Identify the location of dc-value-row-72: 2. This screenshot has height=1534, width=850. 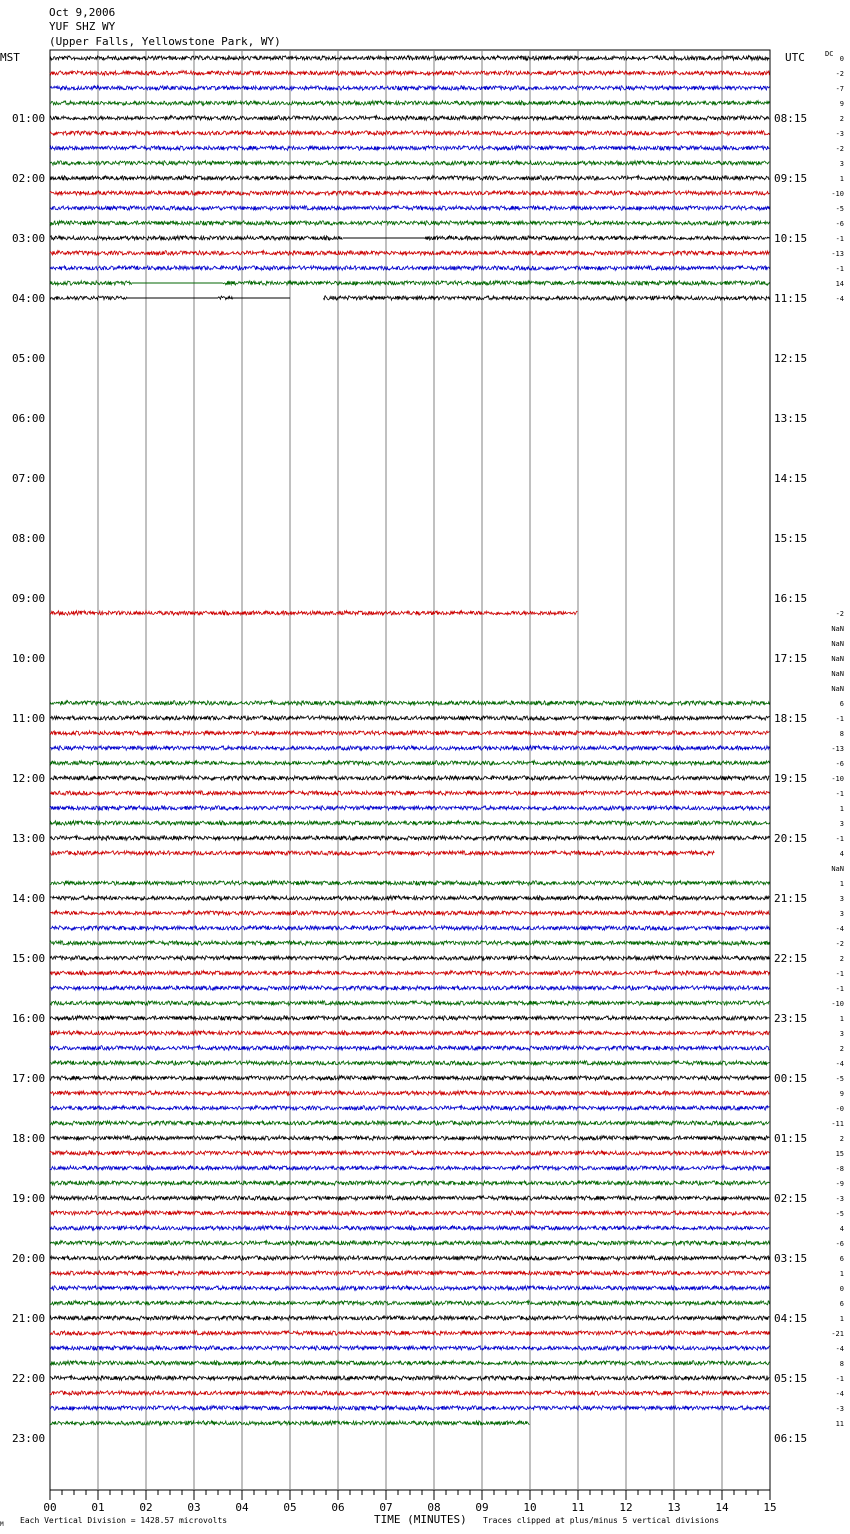
(842, 1139).